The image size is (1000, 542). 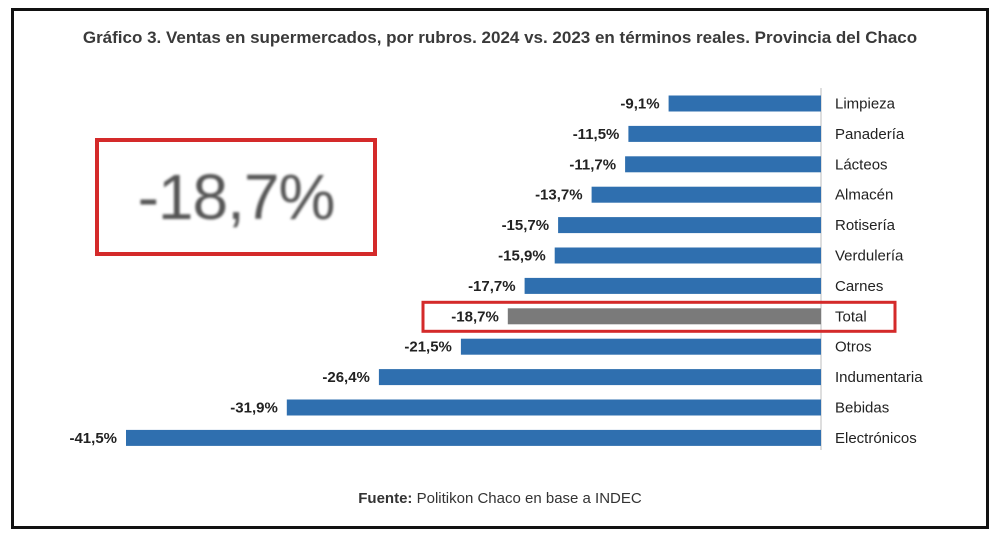 I want to click on bar-panadería, so click(x=724, y=133).